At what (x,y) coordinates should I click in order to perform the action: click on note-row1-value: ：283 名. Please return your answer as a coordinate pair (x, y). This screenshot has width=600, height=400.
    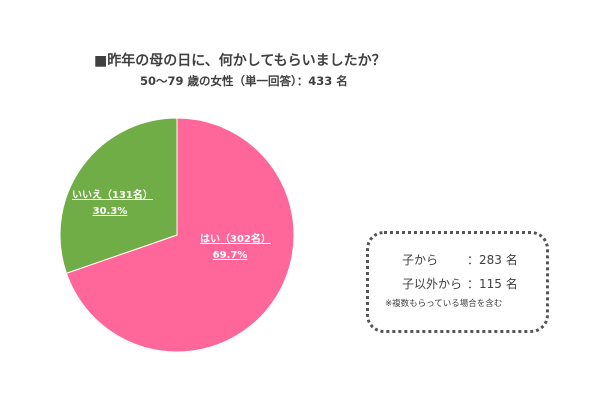
    Looking at the image, I should click on (492, 260).